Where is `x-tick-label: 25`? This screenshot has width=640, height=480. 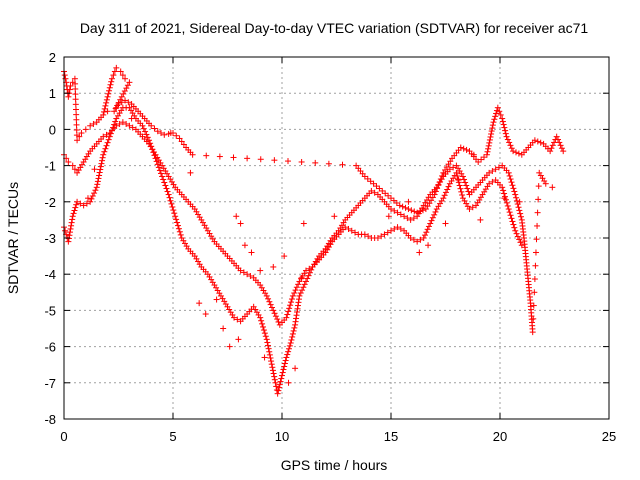
x-tick-label: 25 is located at coordinates (609, 436).